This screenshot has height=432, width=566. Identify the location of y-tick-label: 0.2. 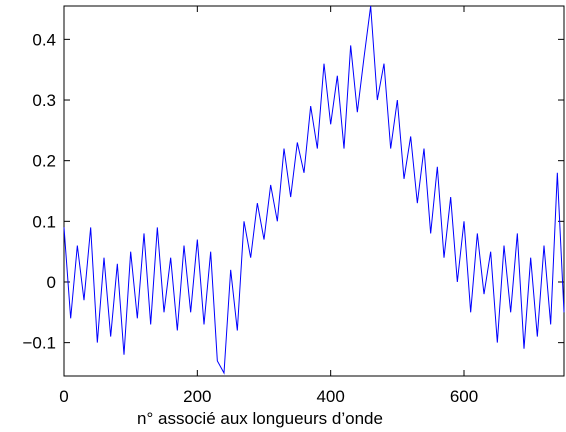
(44, 161).